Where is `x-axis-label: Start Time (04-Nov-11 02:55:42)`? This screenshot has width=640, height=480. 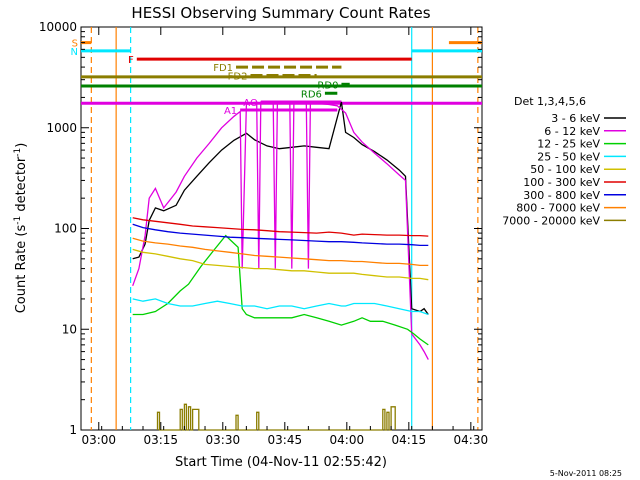
x-axis-label: Start Time (04-Nov-11 02:55:42) is located at coordinates (281, 462).